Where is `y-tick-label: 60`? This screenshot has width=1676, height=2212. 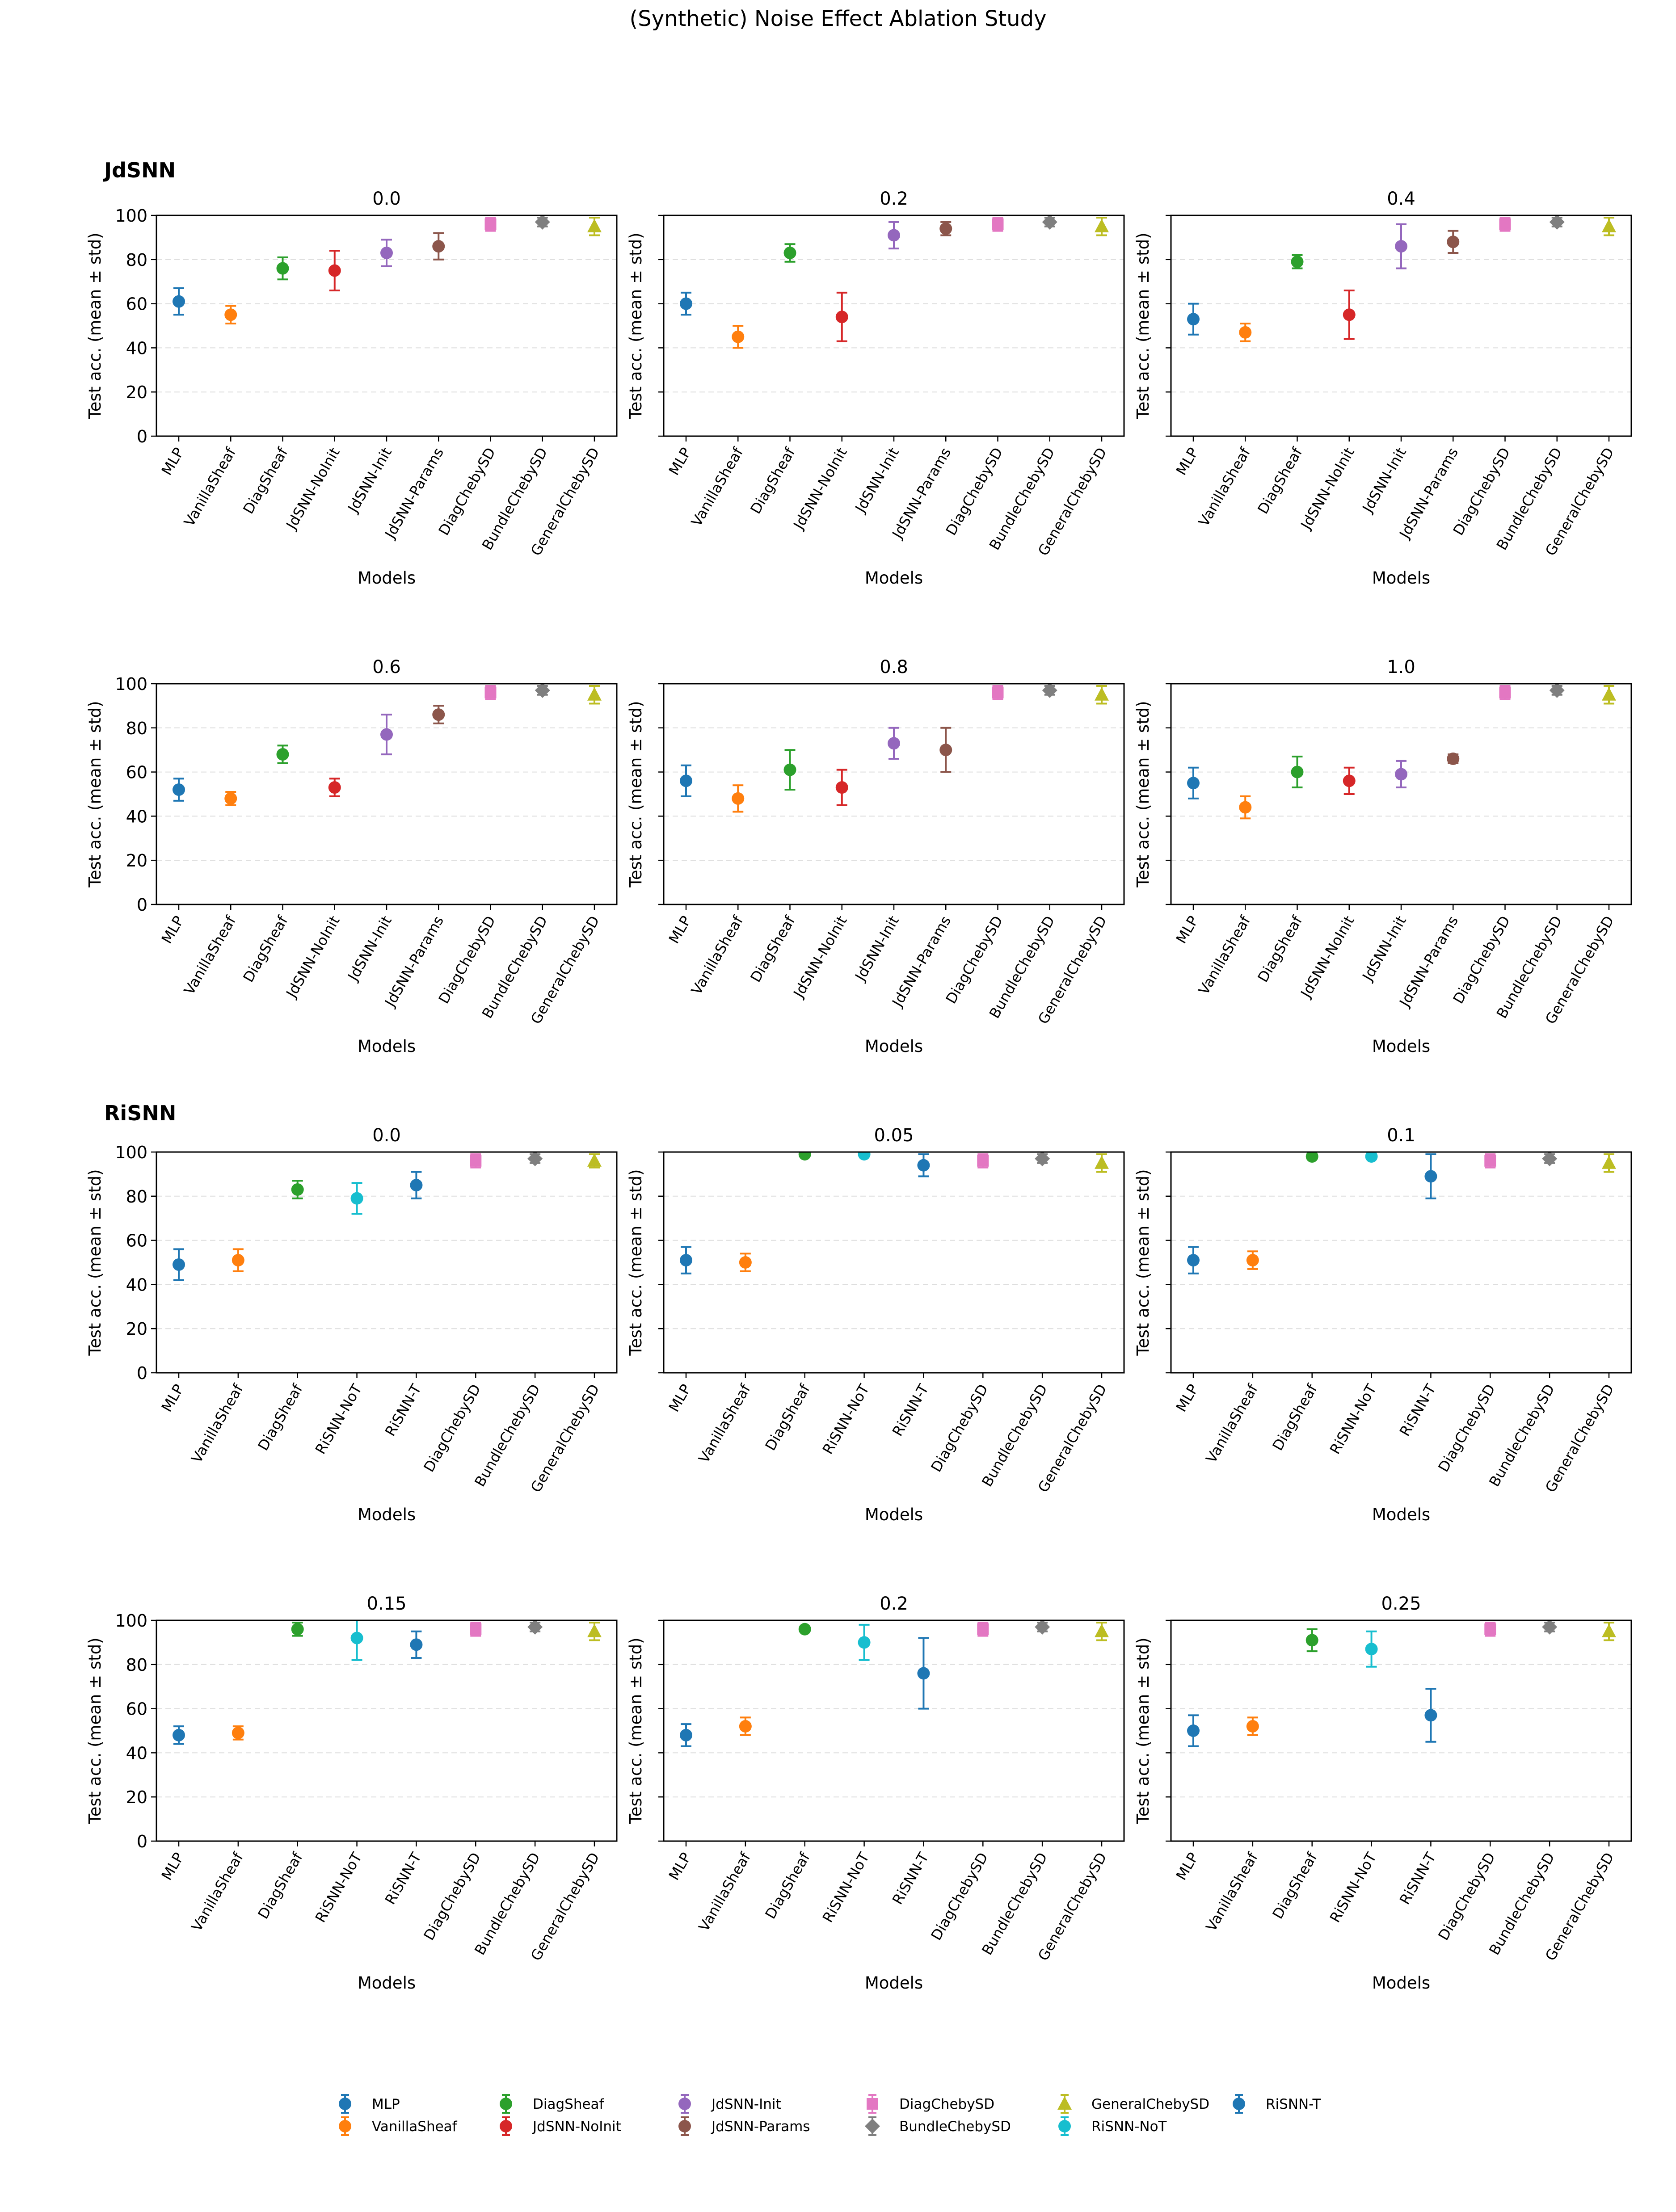 y-tick-label: 60 is located at coordinates (136, 1241).